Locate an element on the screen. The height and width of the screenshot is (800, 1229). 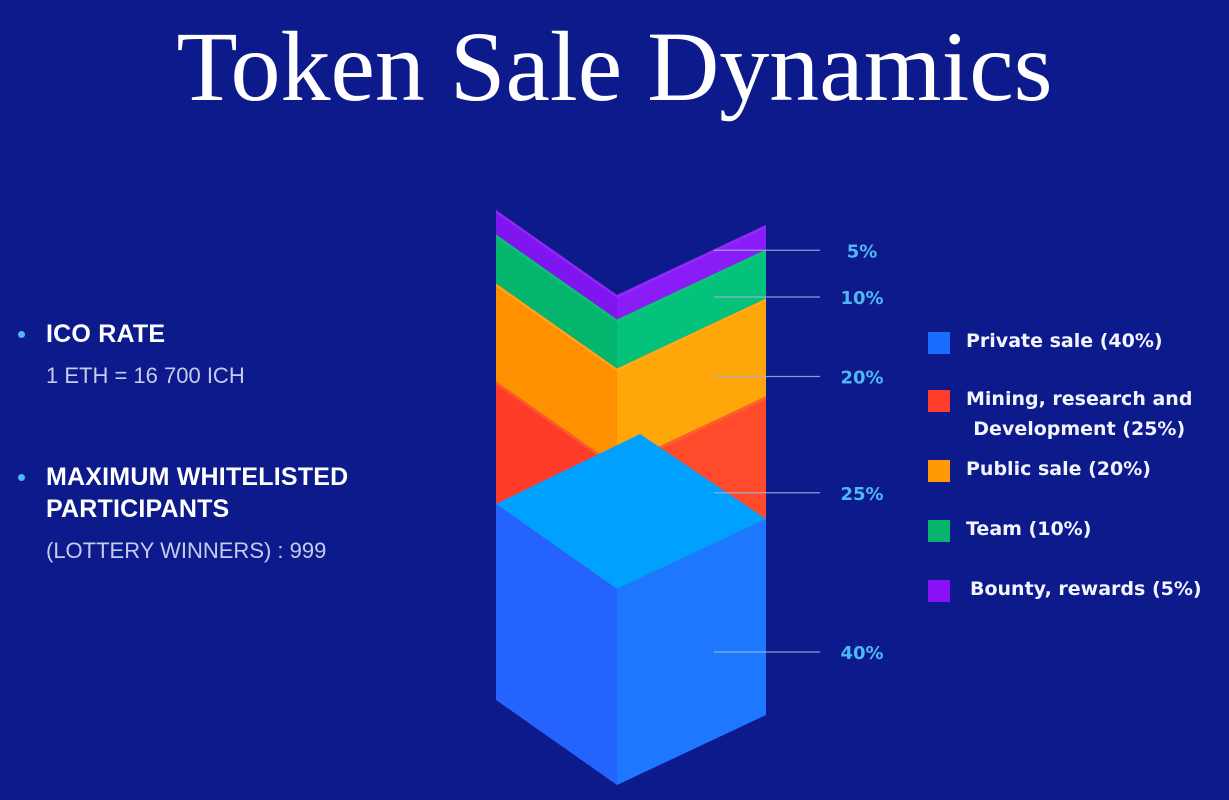
legend-label: Team (10%) is located at coordinates (1029, 529).